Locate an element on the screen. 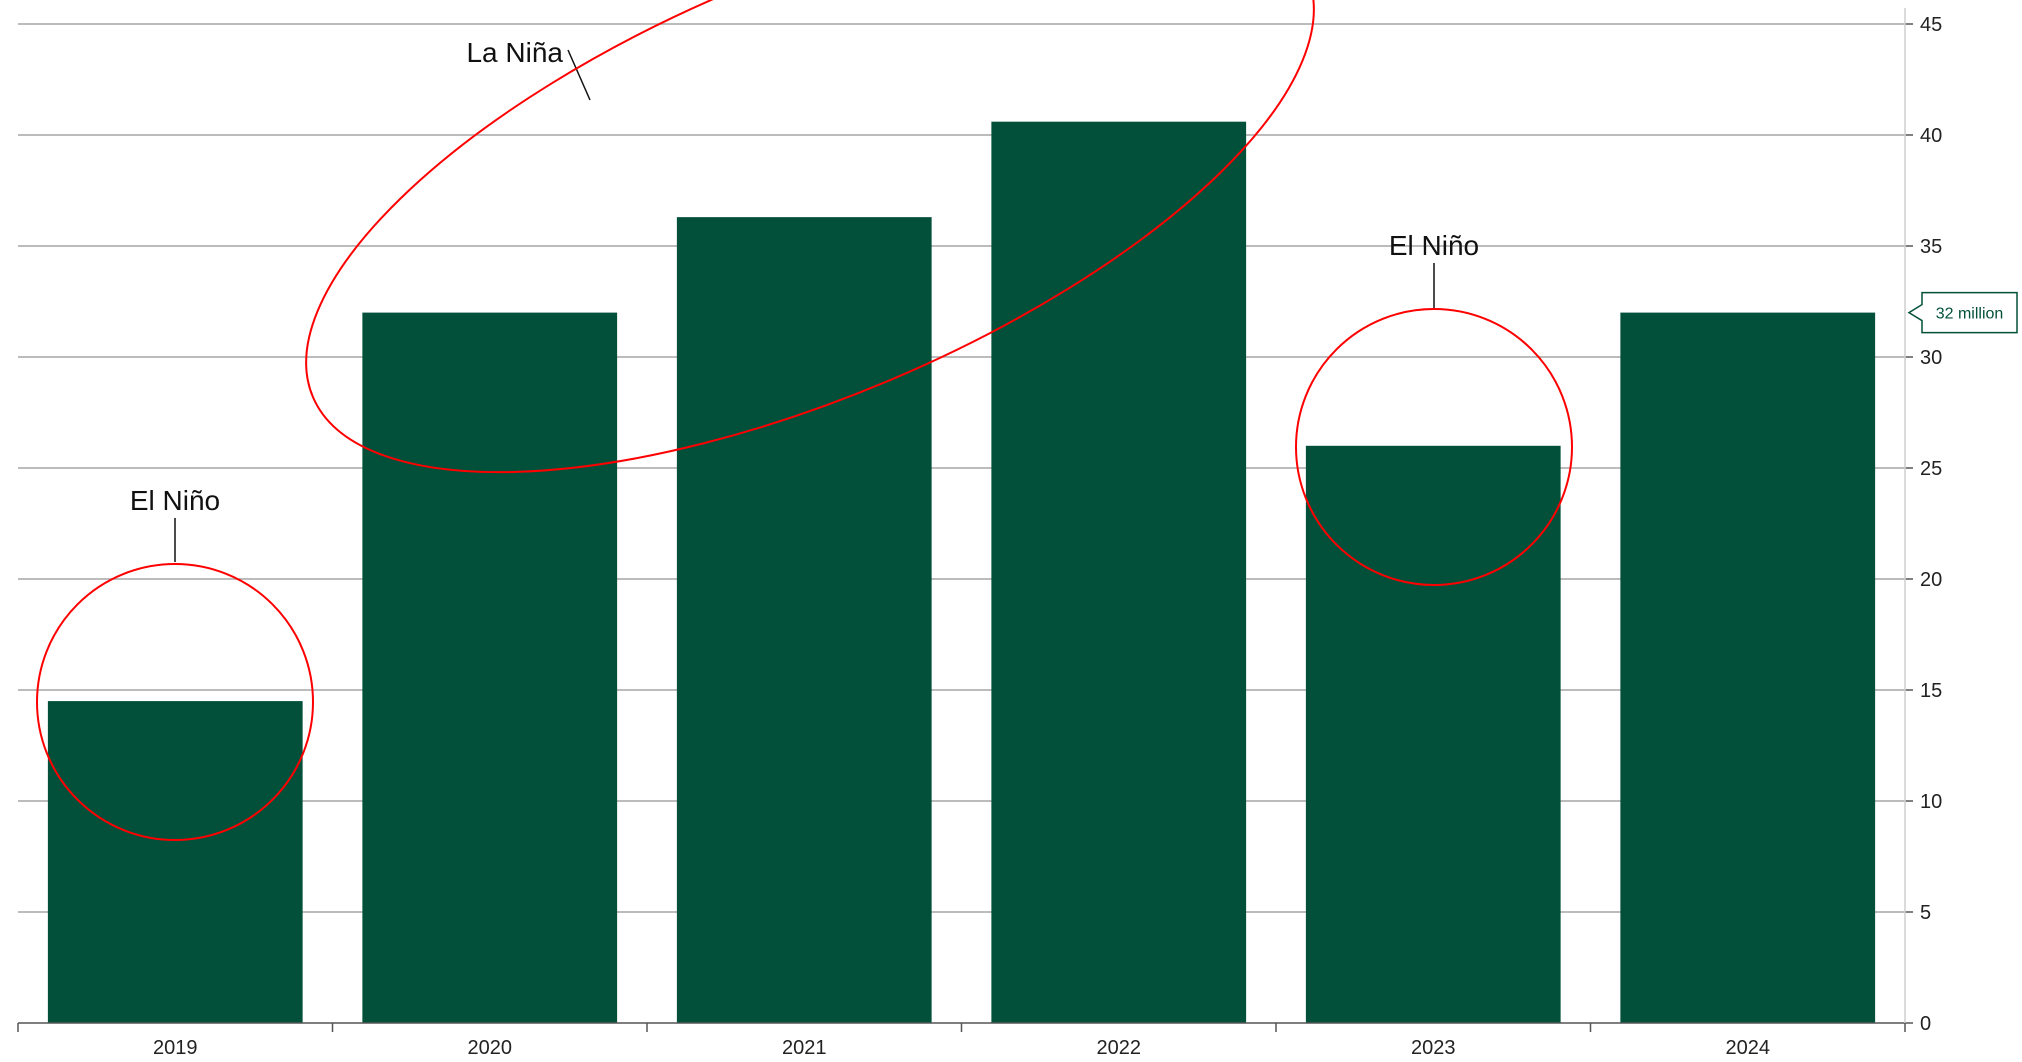 The height and width of the screenshot is (1062, 2022). y-tick-label: 25 is located at coordinates (1931, 469).